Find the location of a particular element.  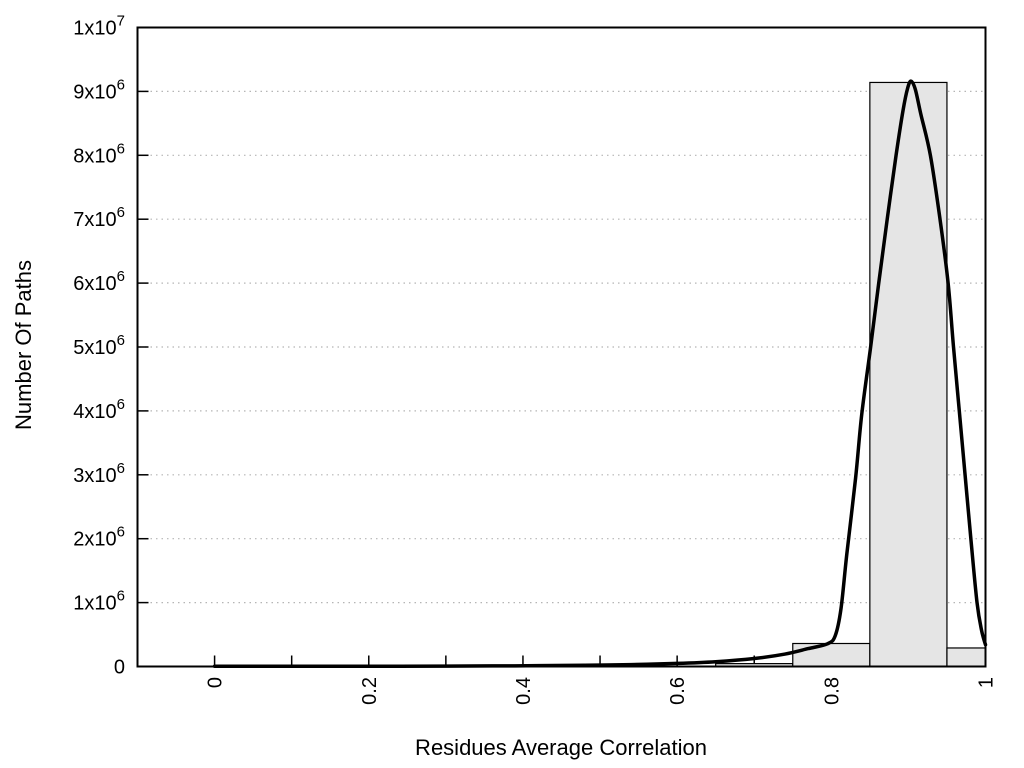

y-tick-label: 2x10⁶ is located at coordinates (99, 537).